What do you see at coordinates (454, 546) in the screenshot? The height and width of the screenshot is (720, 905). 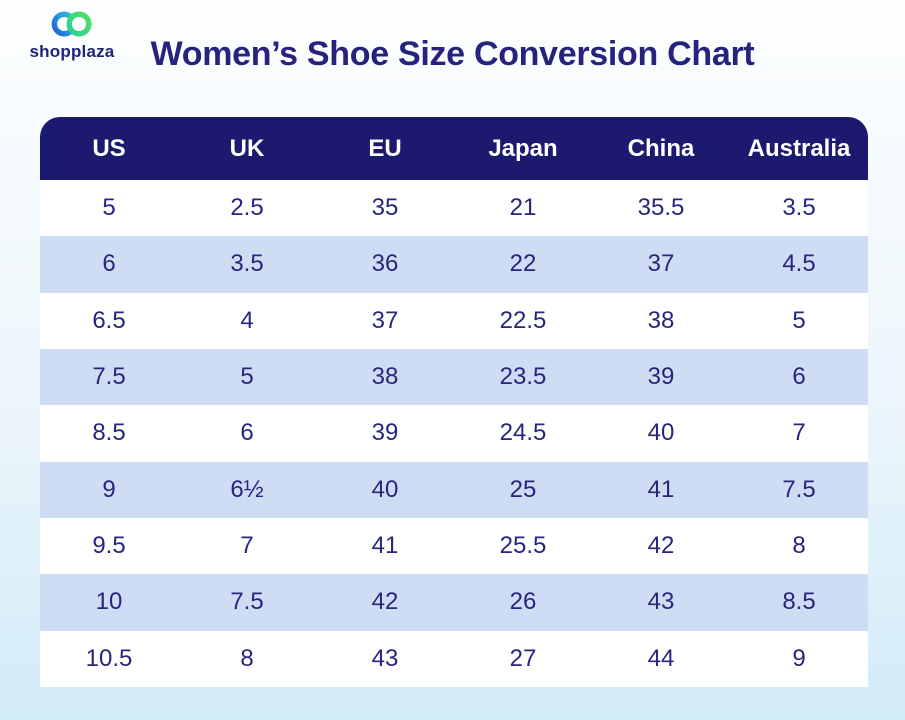 I see `table-row: 9.5 7 41 25.5 42 8` at bounding box center [454, 546].